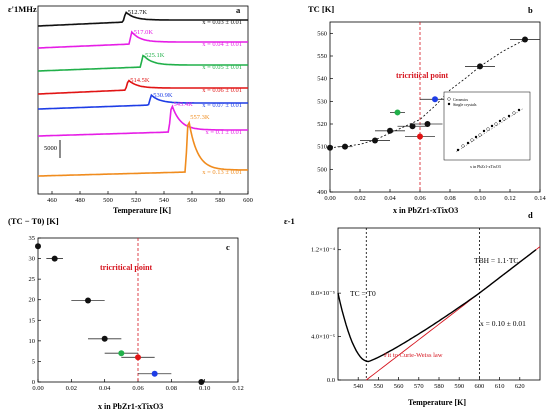 The image size is (550, 414). I want to click on panel-b-ylabel: TC [K], so click(321, 9).